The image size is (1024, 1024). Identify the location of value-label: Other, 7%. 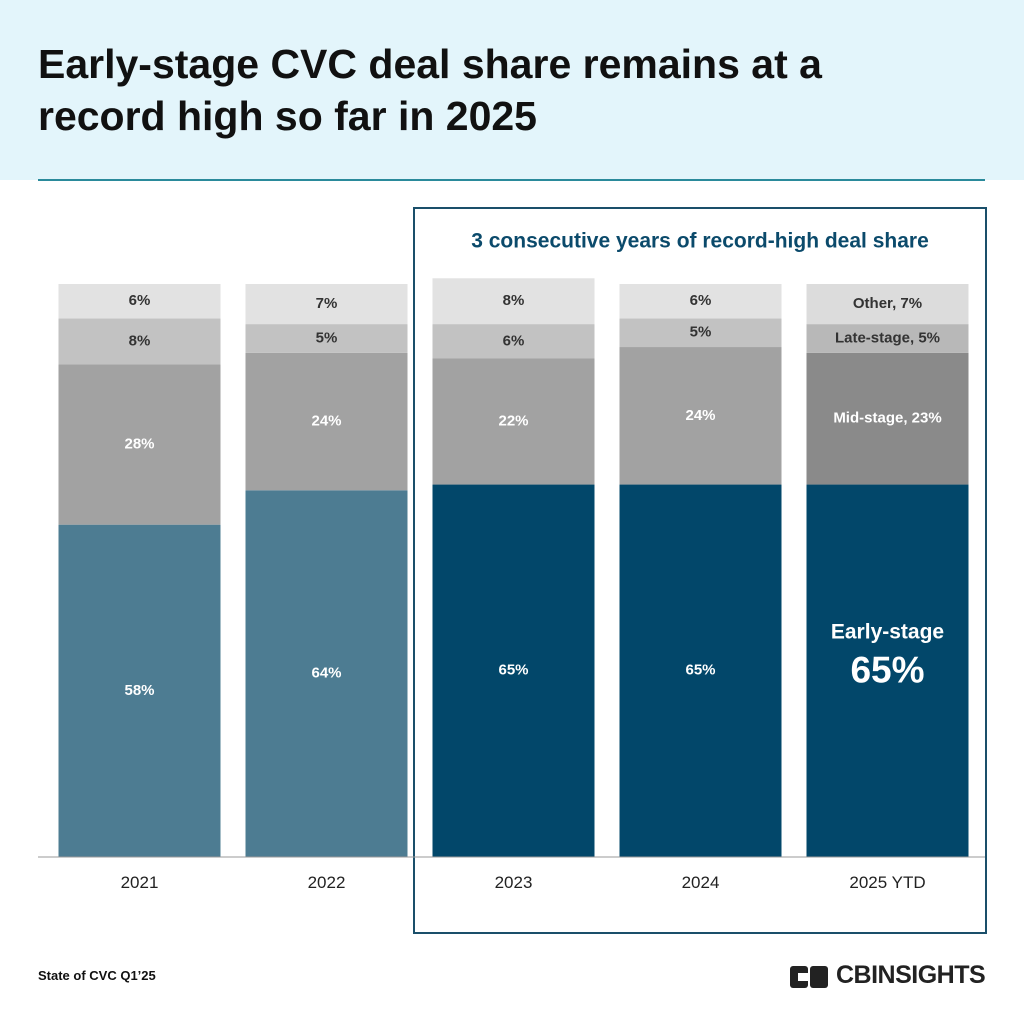
(887, 303).